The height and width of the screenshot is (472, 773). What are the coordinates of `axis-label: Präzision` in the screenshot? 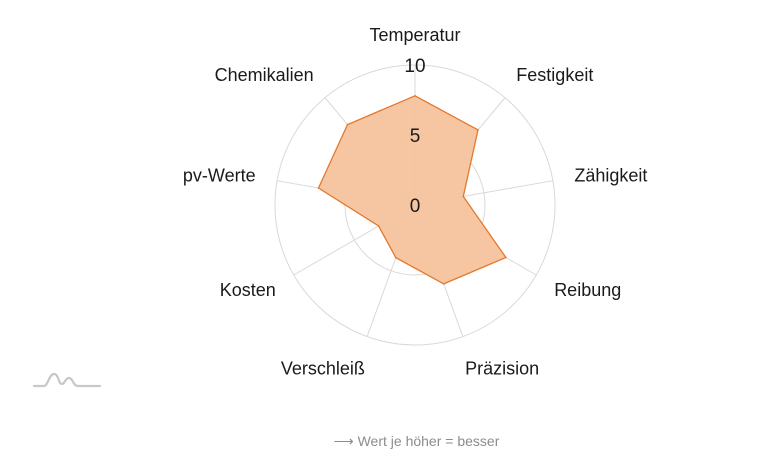 It's located at (502, 369).